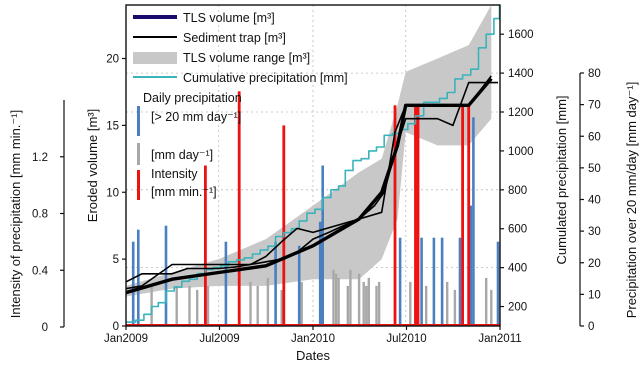 The height and width of the screenshot is (374, 644). What do you see at coordinates (116, 260) in the screenshot?
I see `volume-tick-label: 5` at bounding box center [116, 260].